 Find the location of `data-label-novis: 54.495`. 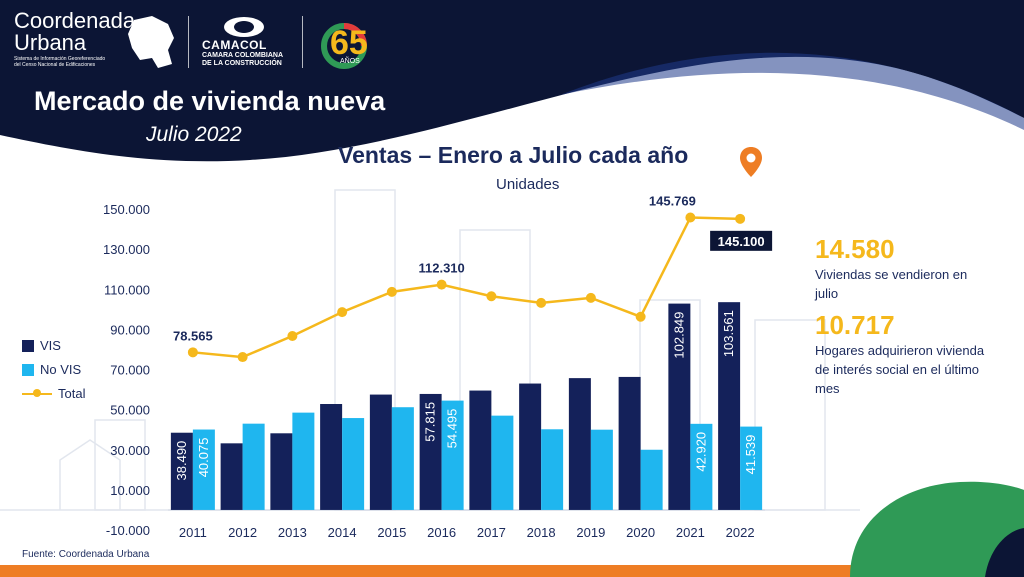

data-label-novis: 54.495 is located at coordinates (452, 429).